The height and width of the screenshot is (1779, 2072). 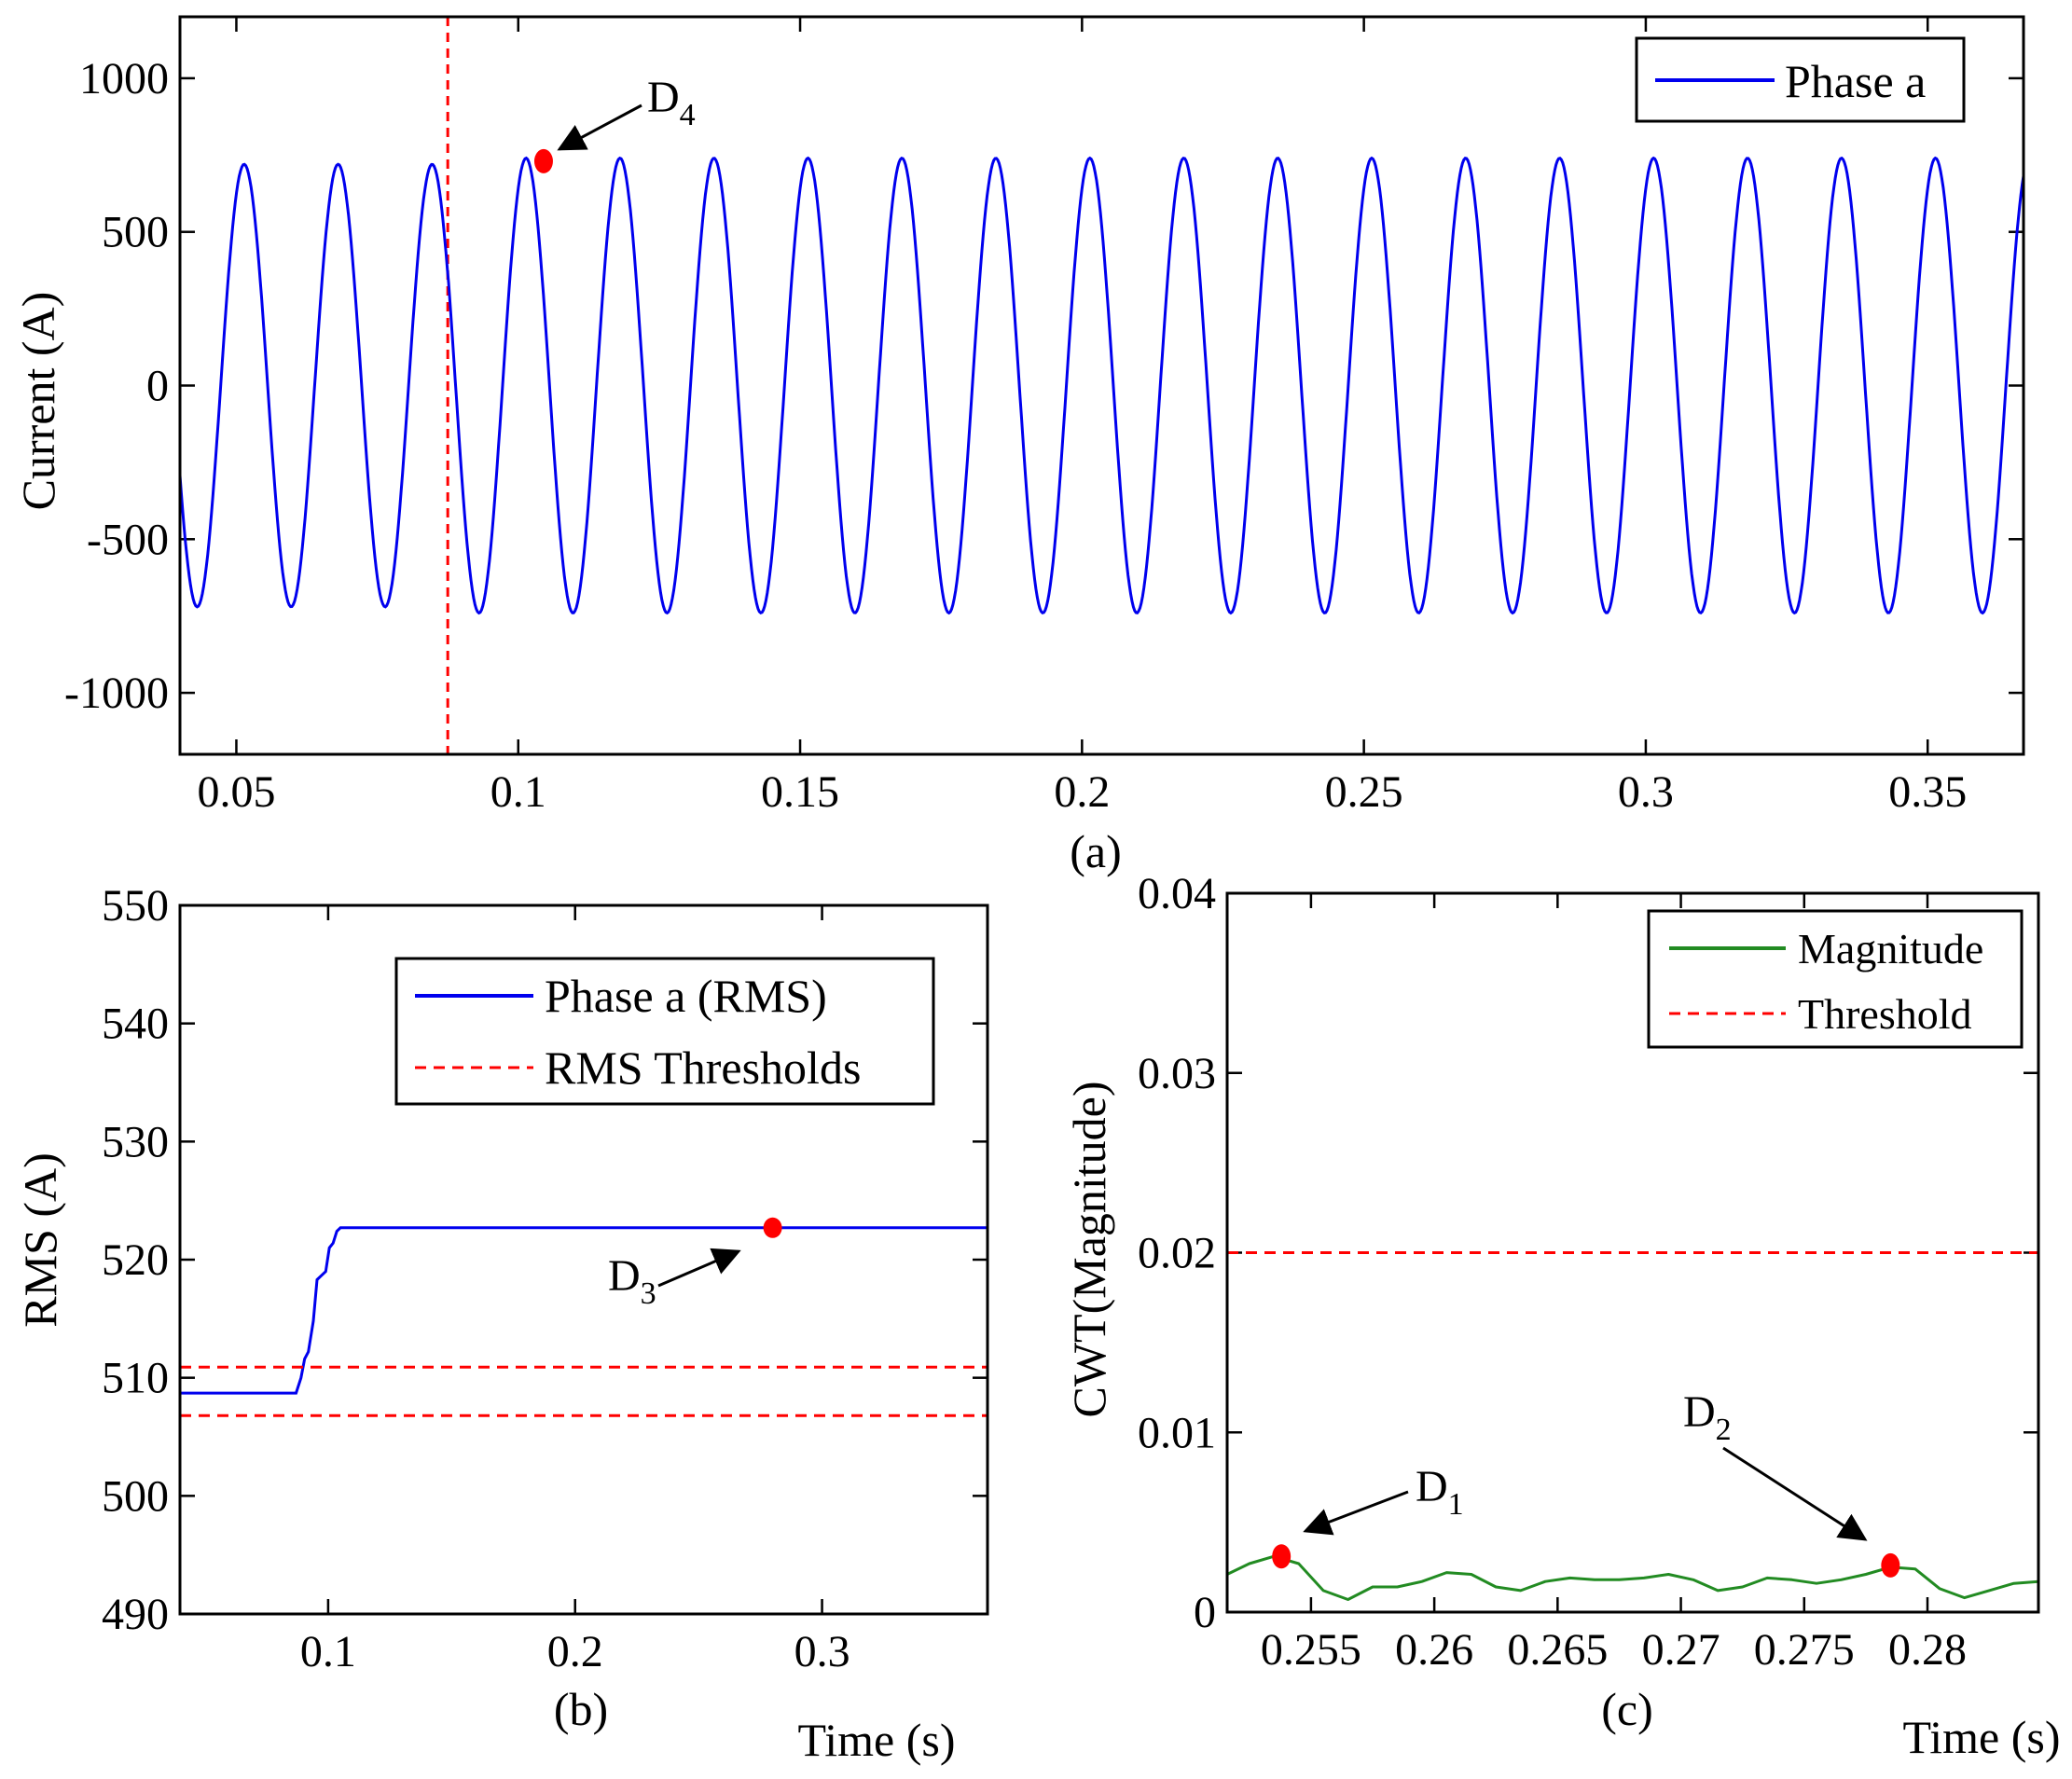 I want to click on annotation-d3-letter: D, so click(x=624, y=1276).